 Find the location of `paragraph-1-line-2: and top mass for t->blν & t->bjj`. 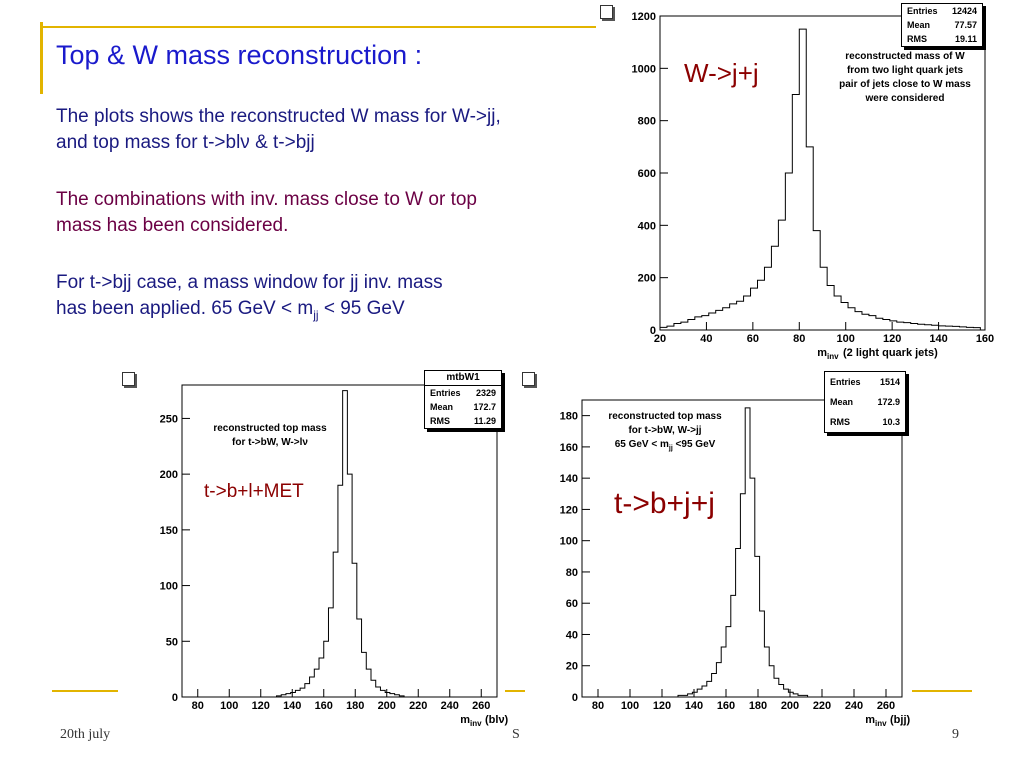

paragraph-1-line-2: and top mass for t->blν & t->bjj is located at coordinates (185, 142).